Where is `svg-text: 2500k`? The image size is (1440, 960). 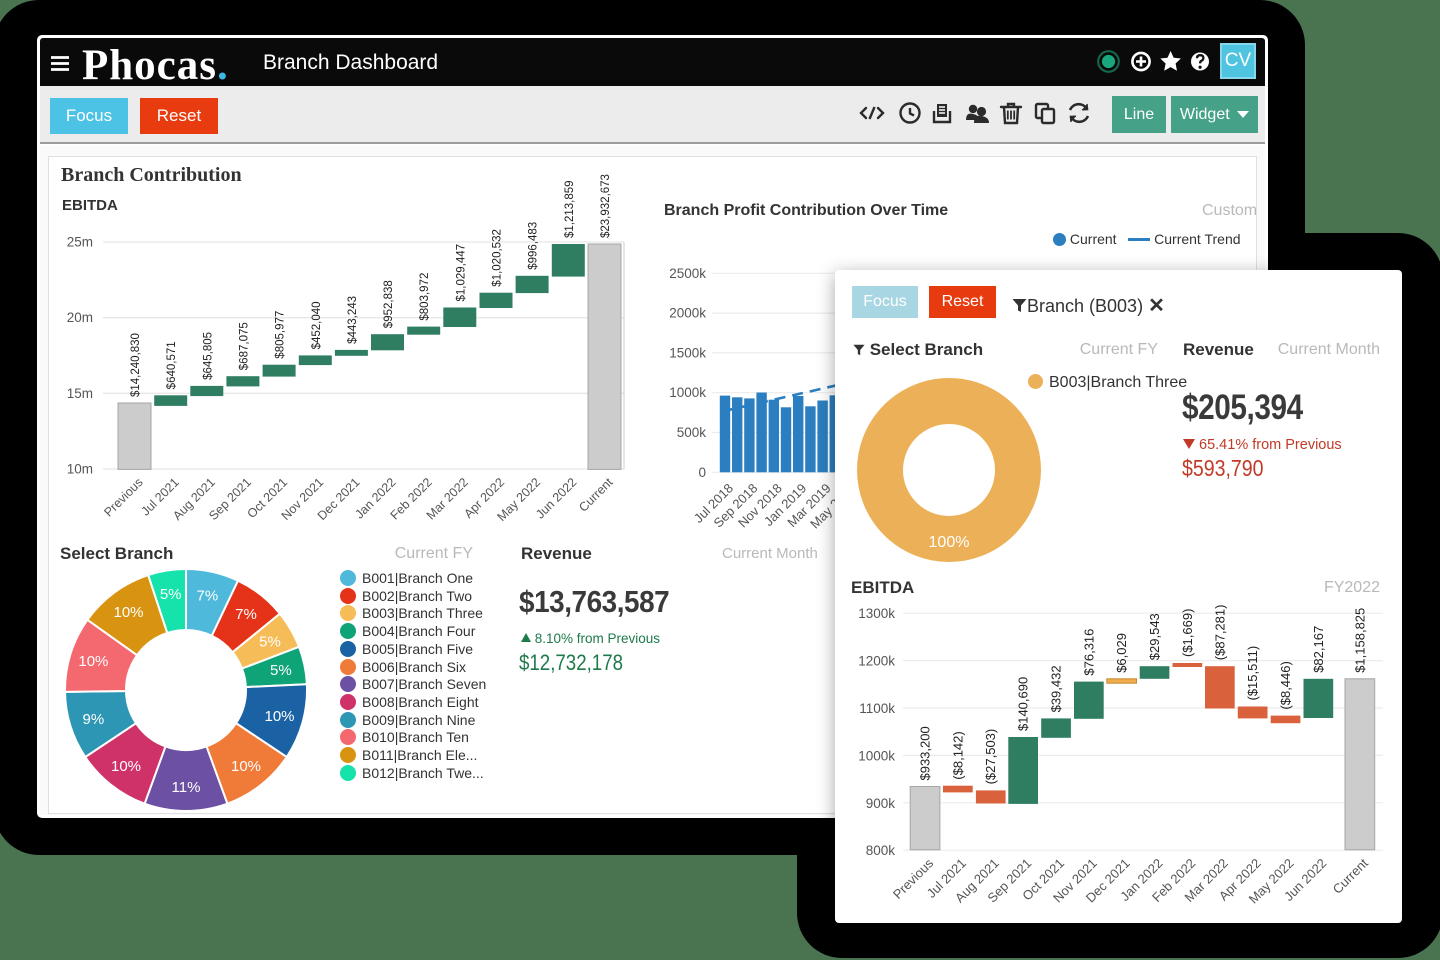 svg-text: 2500k is located at coordinates (687, 273).